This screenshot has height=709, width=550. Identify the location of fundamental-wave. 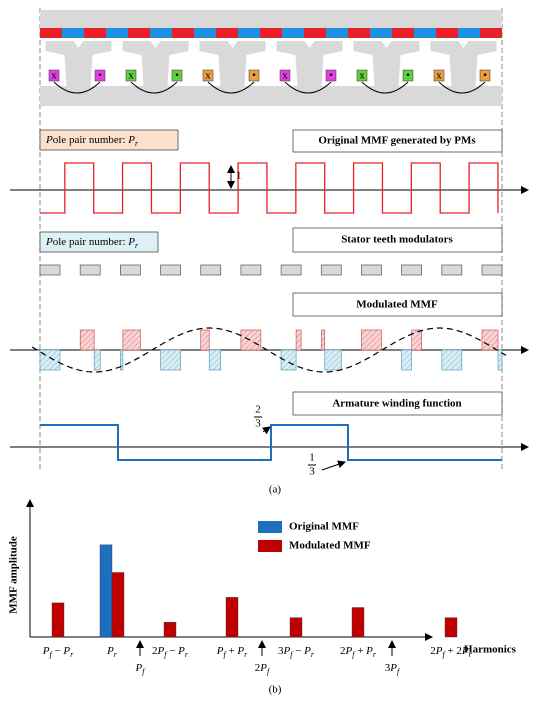
(269, 350).